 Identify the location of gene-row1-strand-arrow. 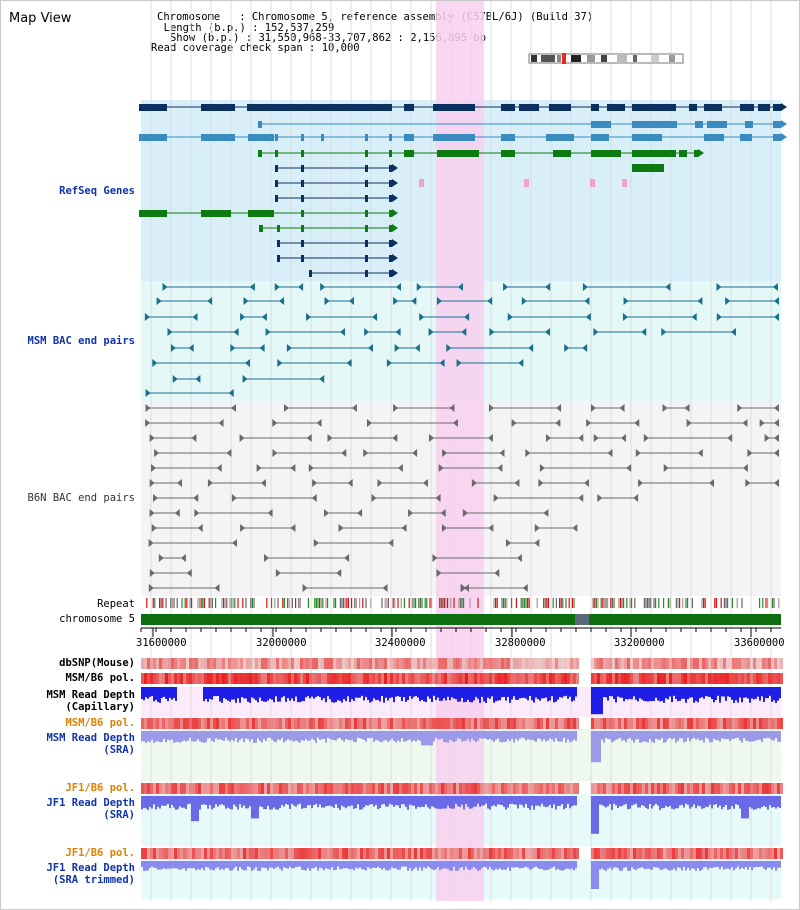
(784, 107).